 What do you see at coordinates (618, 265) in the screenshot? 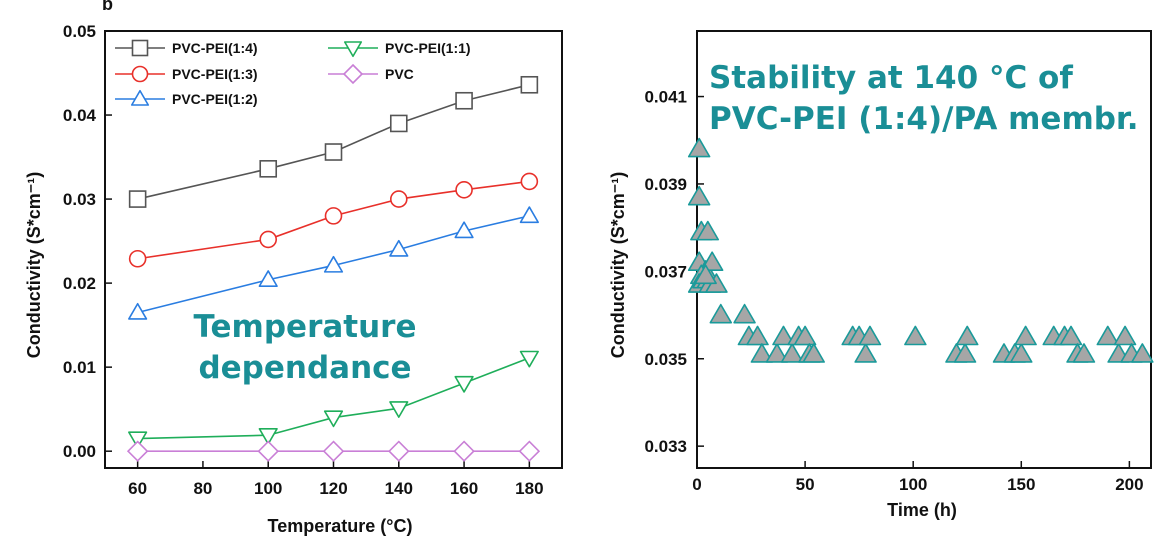
I see `y-axis-label-right: Conductivity (S*cm⁻¹)` at bounding box center [618, 265].